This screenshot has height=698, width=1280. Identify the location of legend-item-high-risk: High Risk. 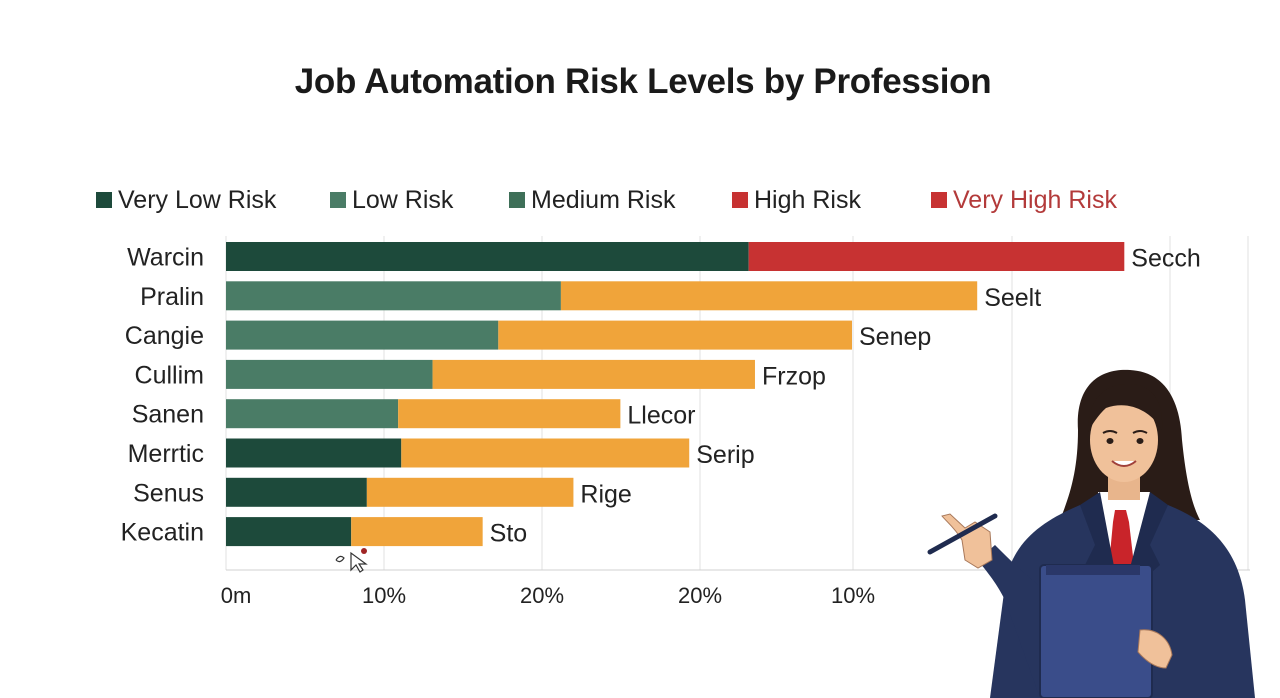
(796, 200).